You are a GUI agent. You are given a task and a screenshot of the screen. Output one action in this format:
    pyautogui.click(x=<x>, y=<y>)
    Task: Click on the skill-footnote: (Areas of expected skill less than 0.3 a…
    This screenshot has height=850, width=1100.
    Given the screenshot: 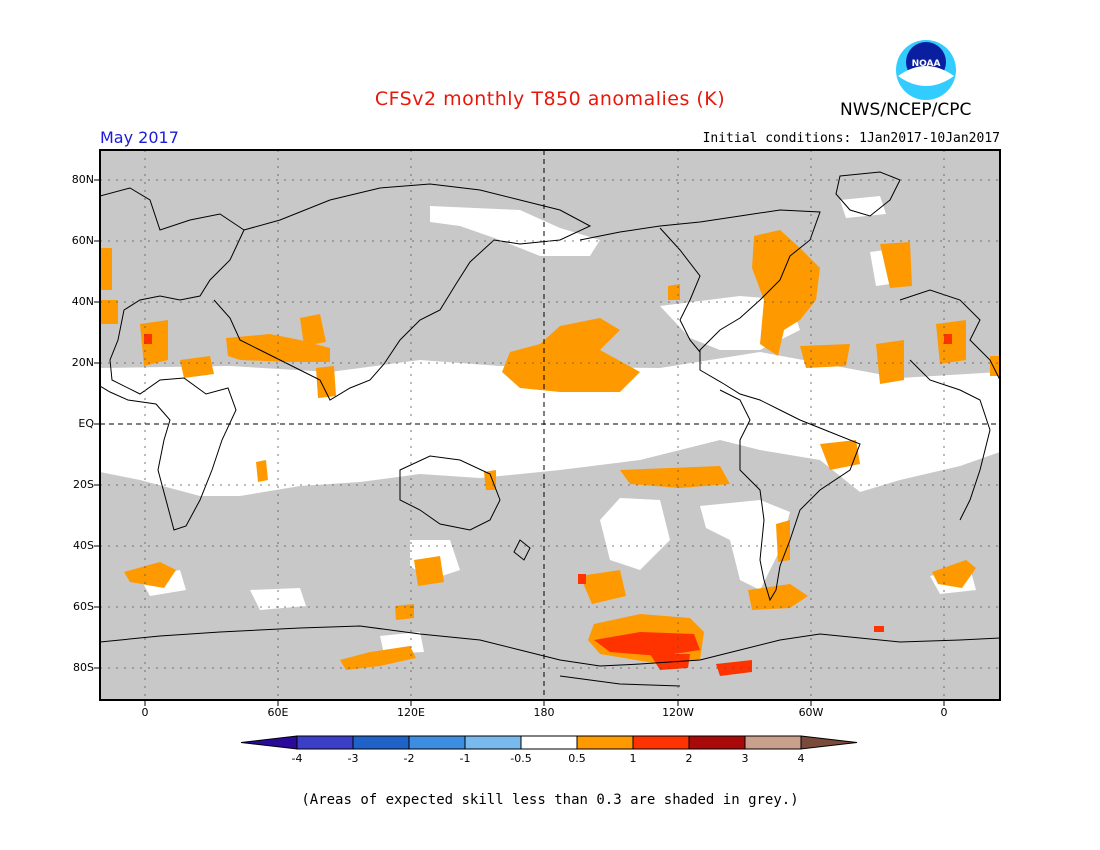 What is the action you would take?
    pyautogui.click(x=550, y=800)
    